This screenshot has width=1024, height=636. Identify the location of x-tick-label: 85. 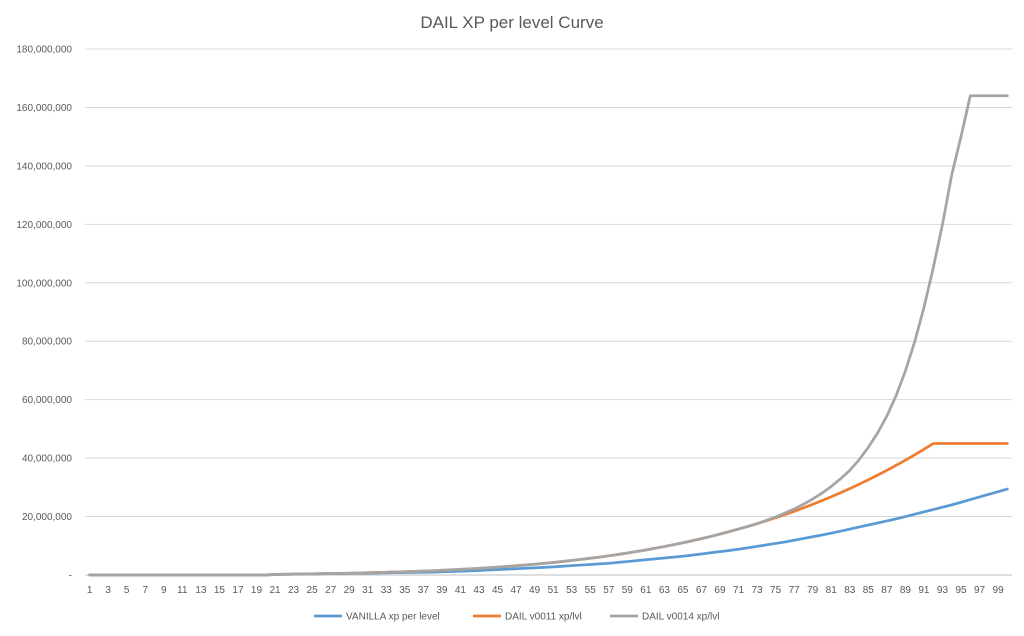
(869, 590).